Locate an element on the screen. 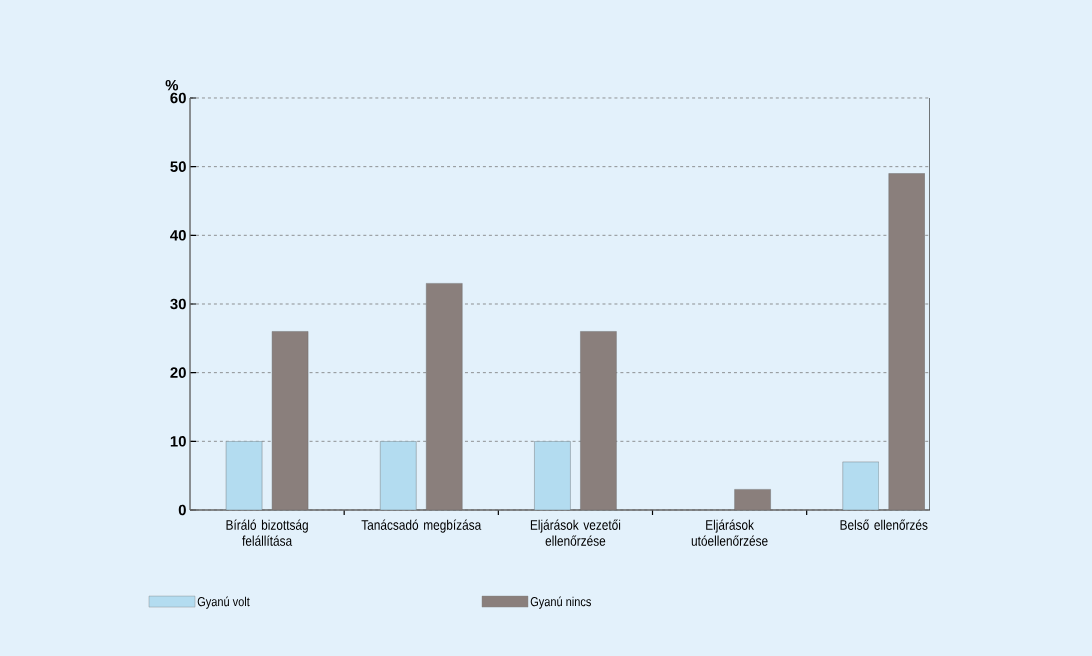 The height and width of the screenshot is (656, 1092). y-tick-label: 10 is located at coordinates (178, 441).